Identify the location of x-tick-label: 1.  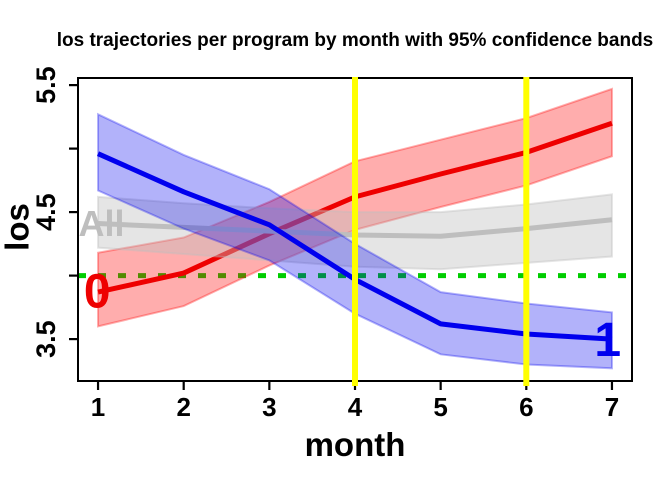
(98, 407).